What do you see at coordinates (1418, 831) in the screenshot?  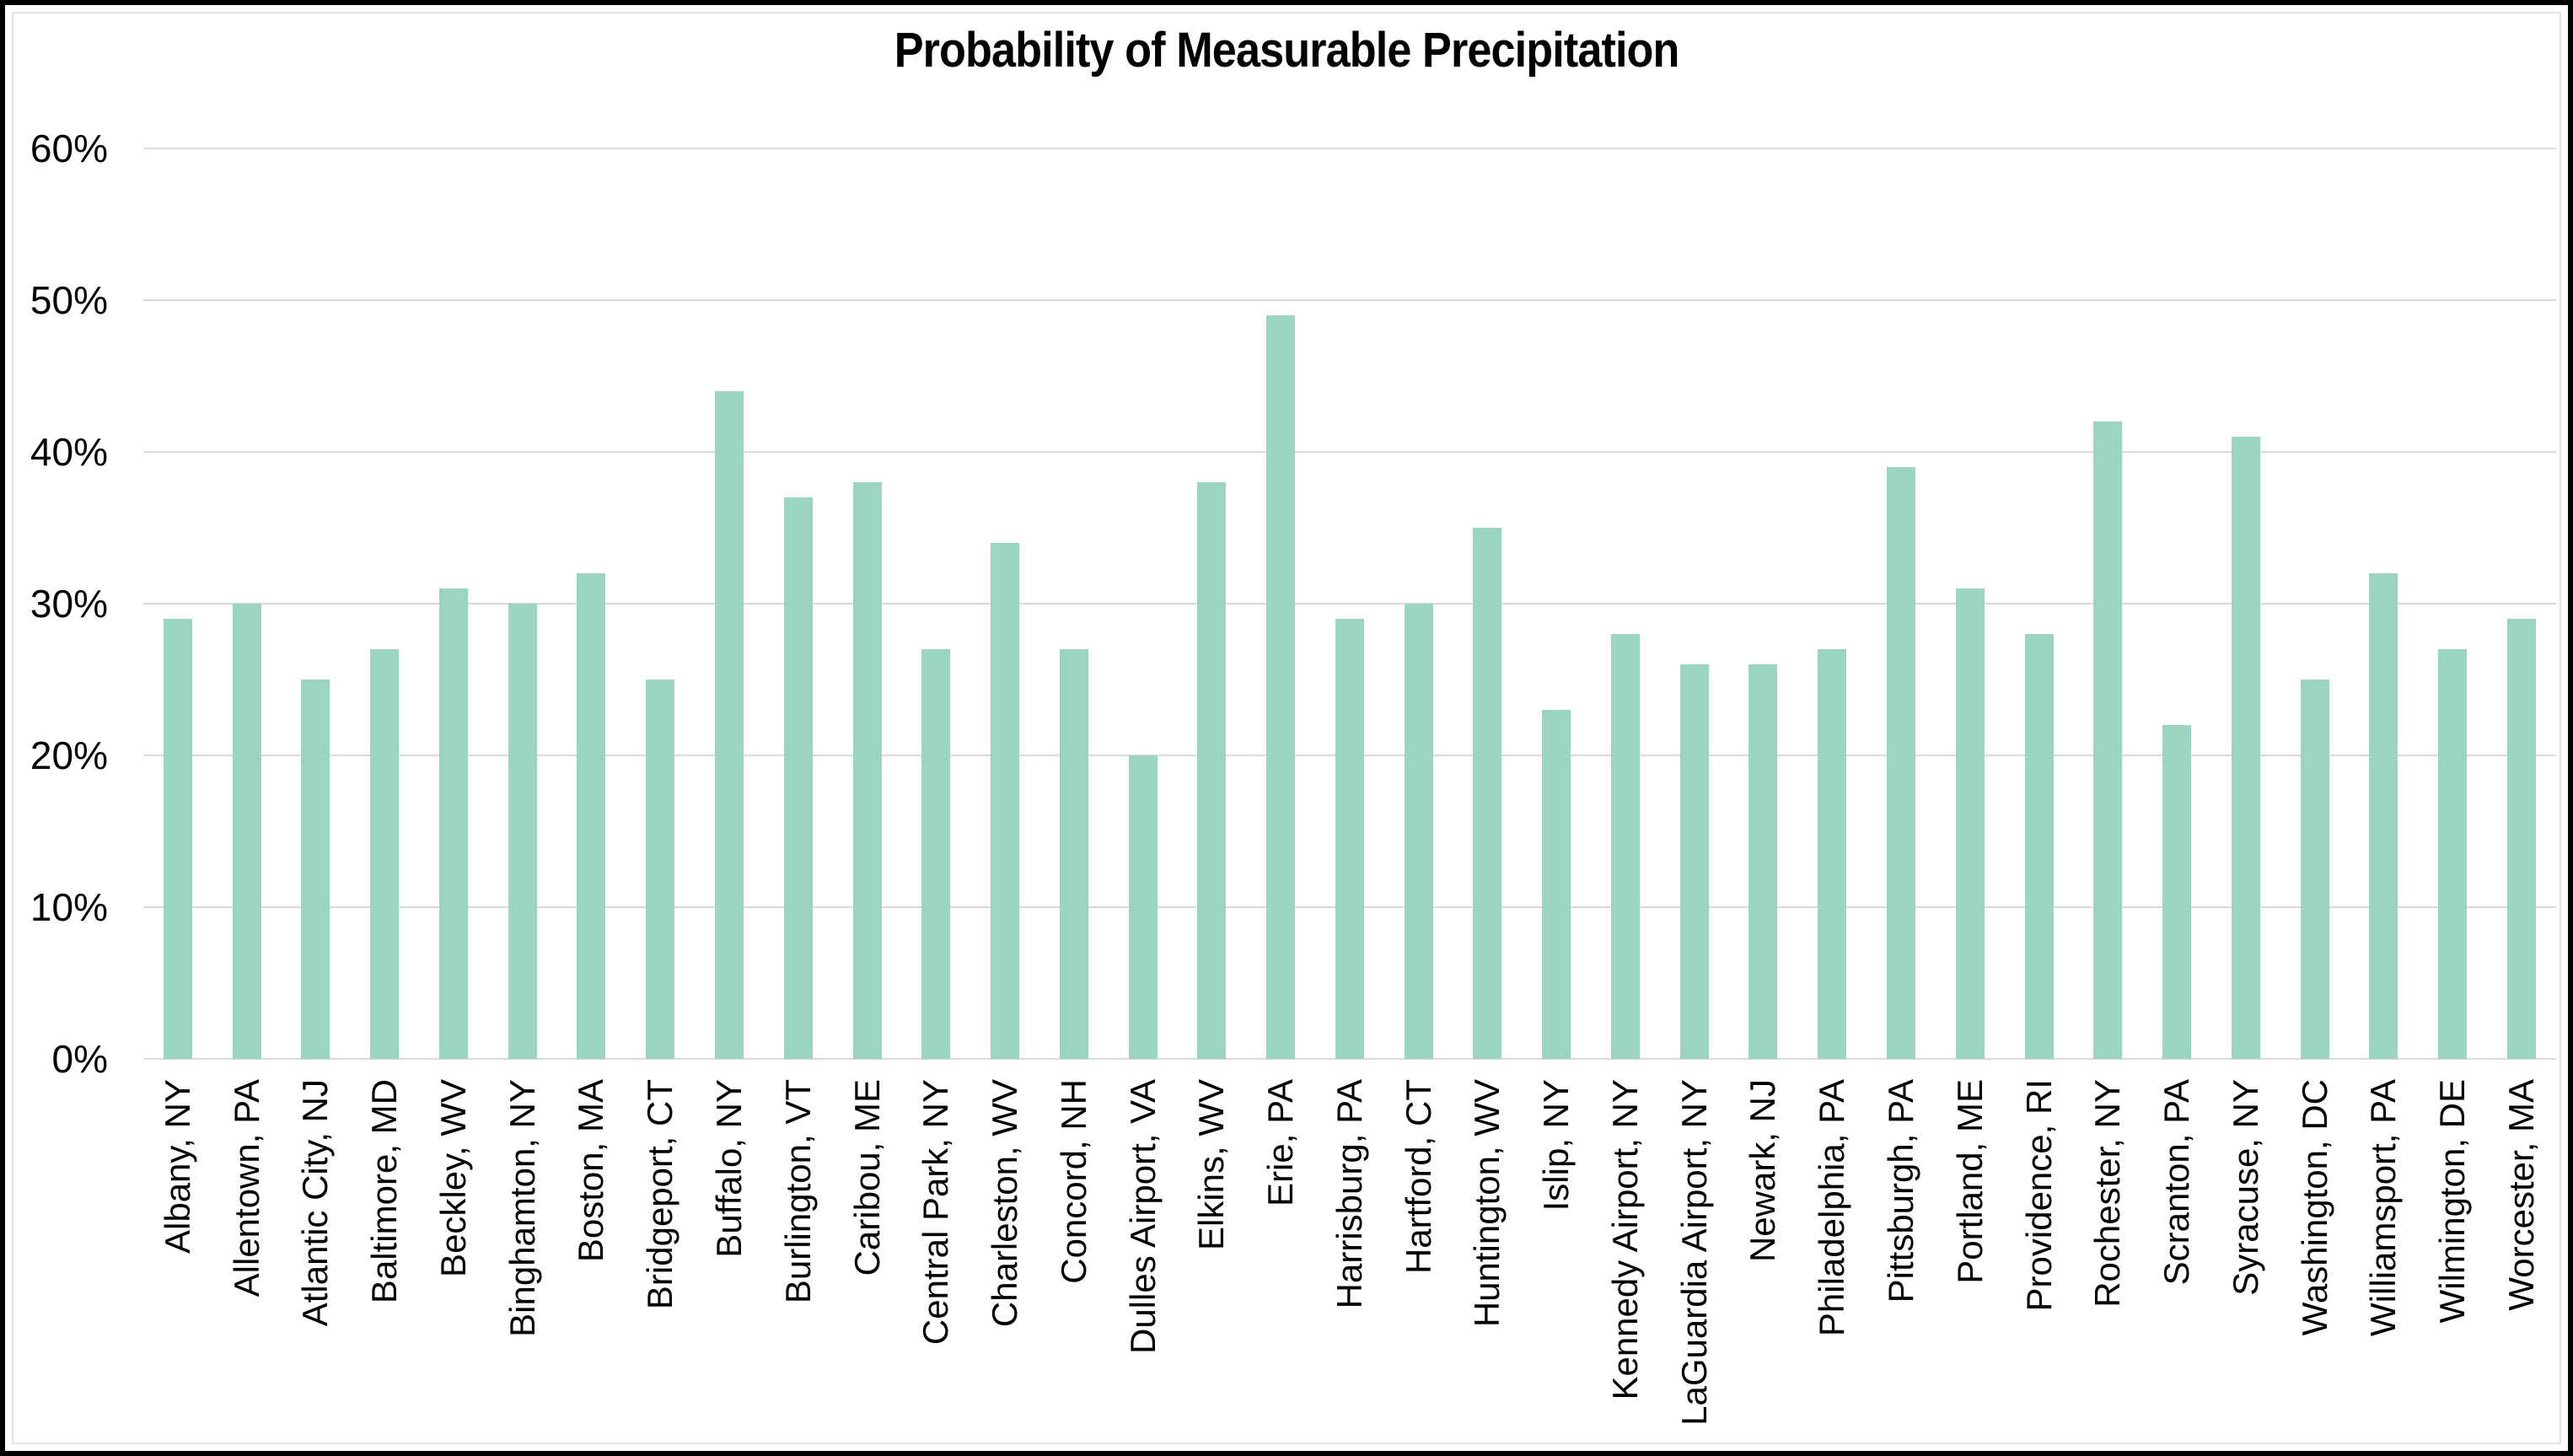 I see `bar-hartford-ct` at bounding box center [1418, 831].